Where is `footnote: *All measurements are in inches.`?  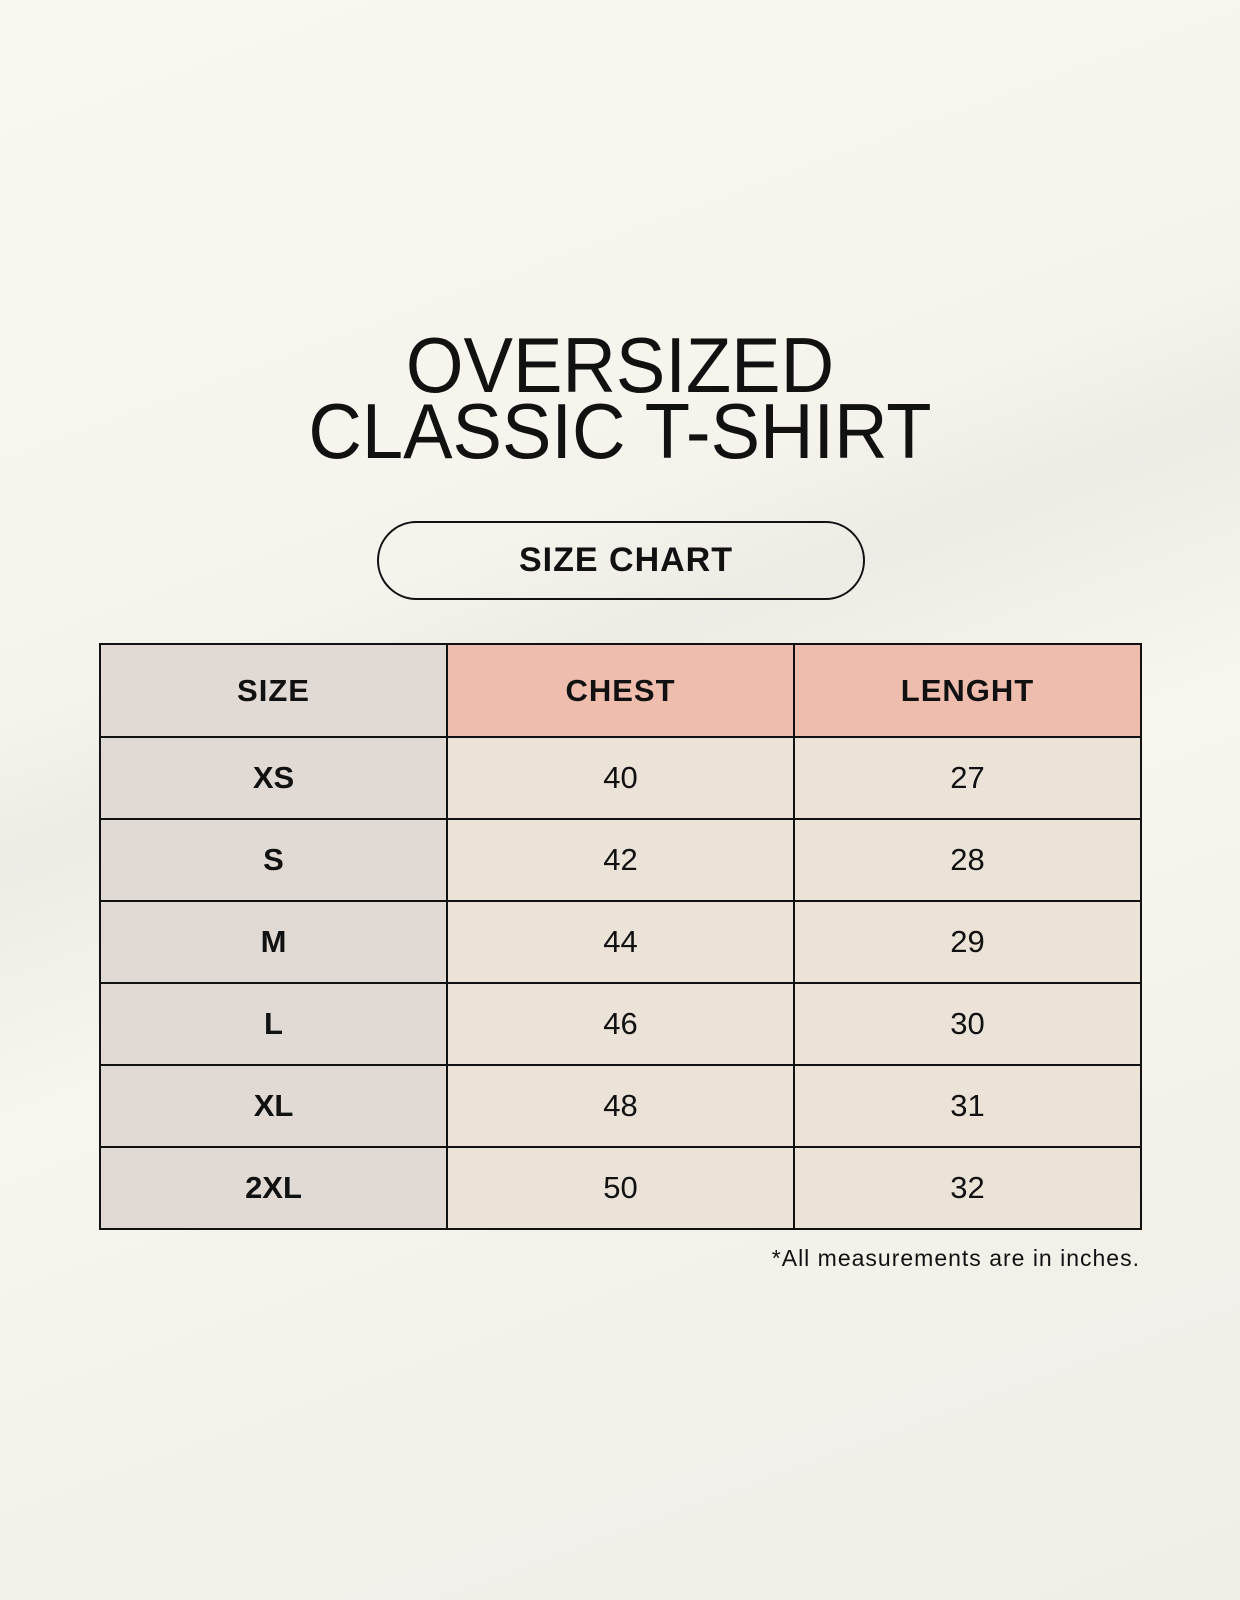
footnote: *All measurements are in inches. is located at coordinates (955, 1258).